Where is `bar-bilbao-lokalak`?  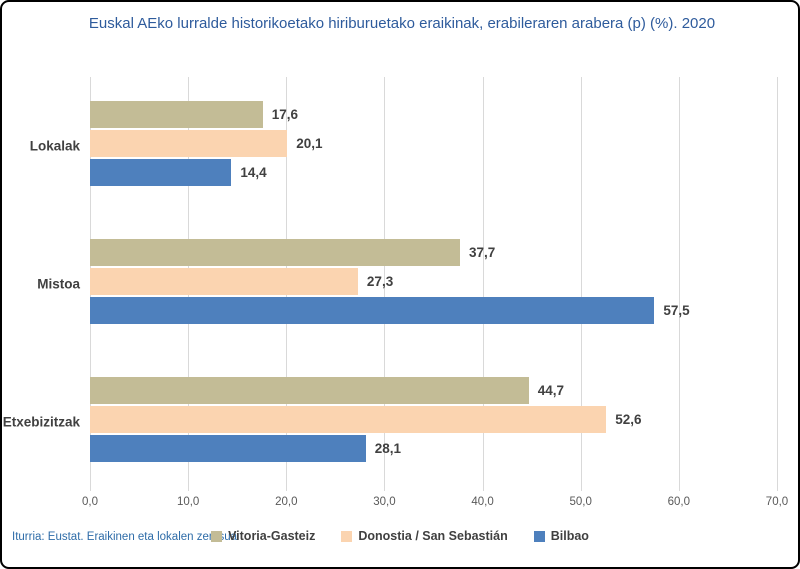 bar-bilbao-lokalak is located at coordinates (161, 172).